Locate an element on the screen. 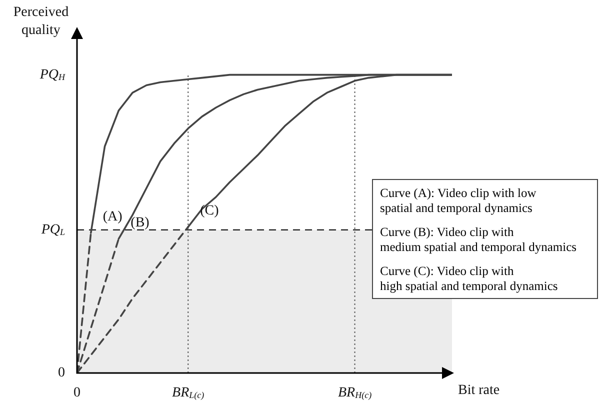 The image size is (609, 405). x-tick-label: 0 is located at coordinates (77, 393).